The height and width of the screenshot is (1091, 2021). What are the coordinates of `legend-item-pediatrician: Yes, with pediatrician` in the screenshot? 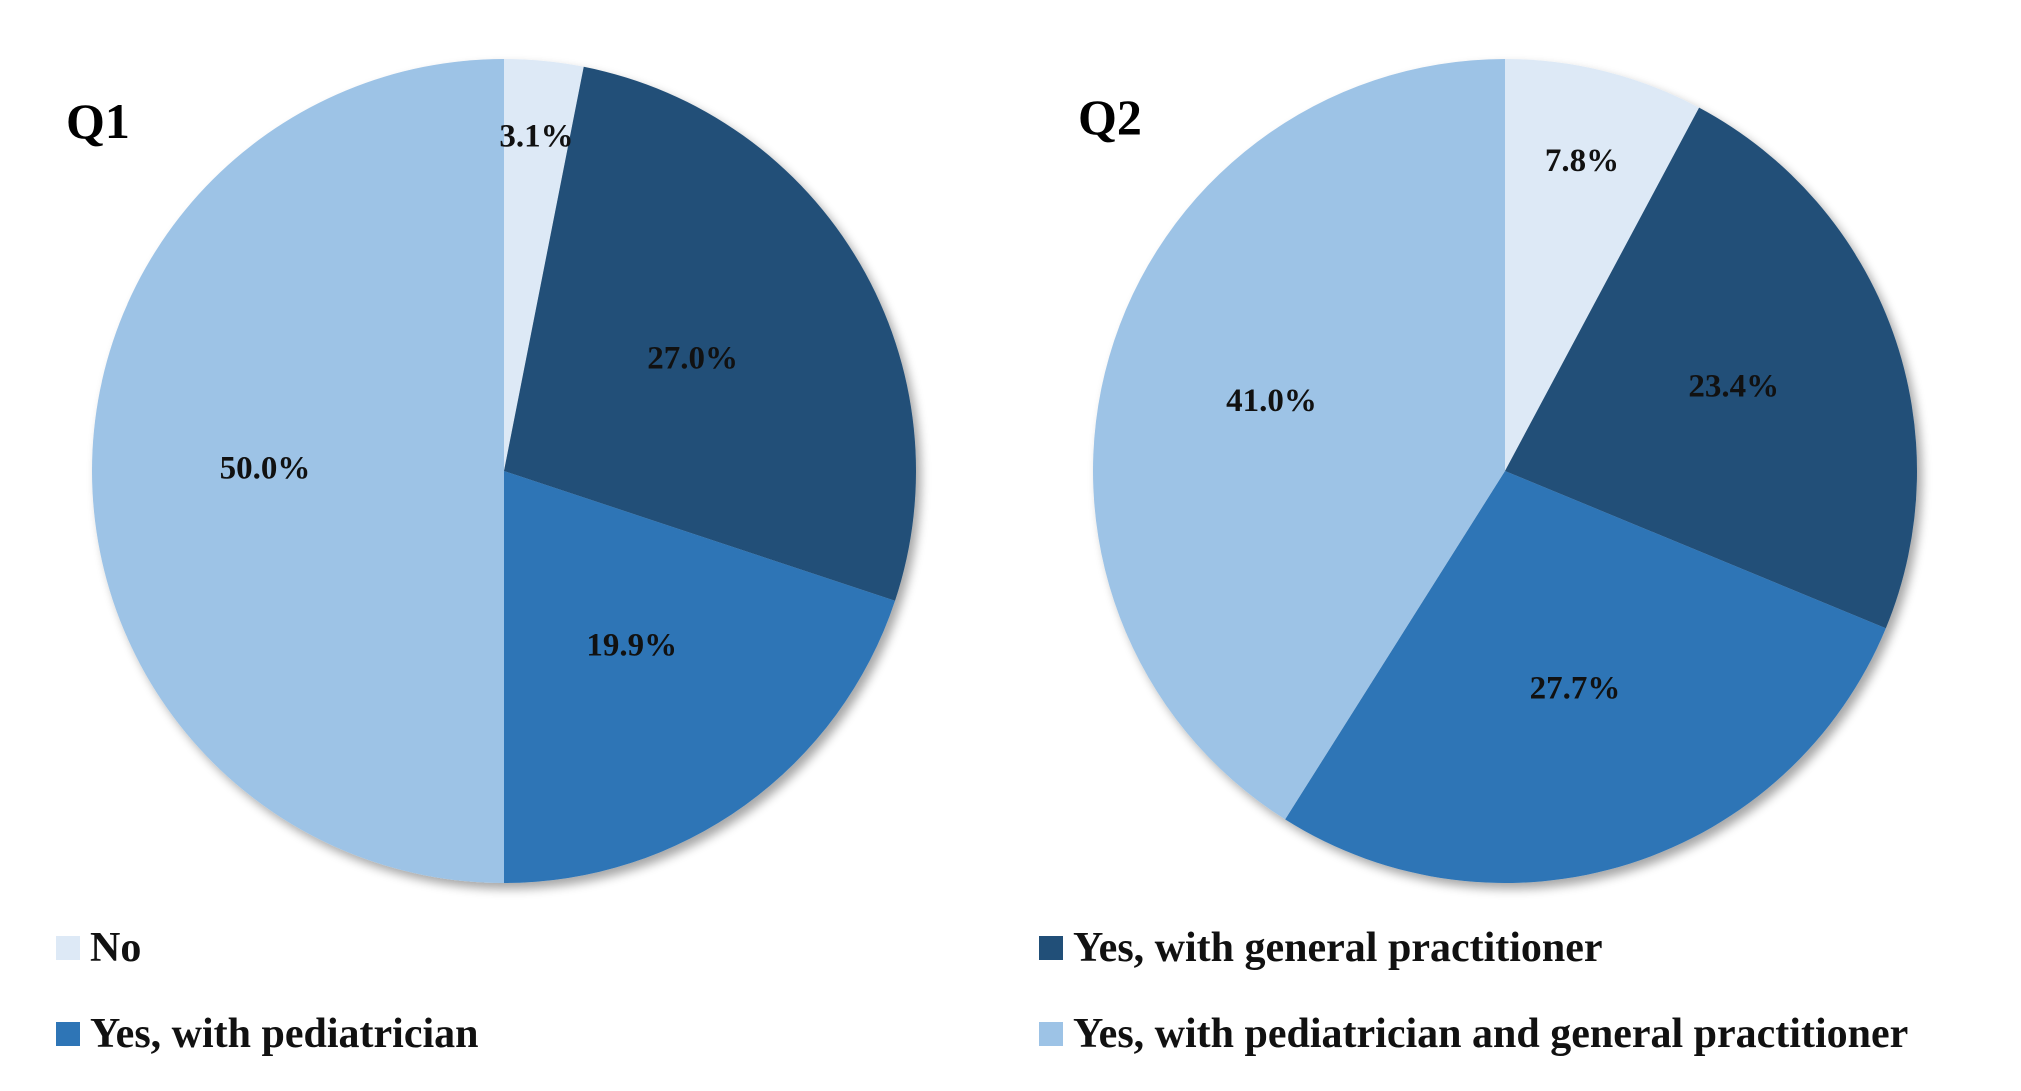 It's located at (267, 1034).